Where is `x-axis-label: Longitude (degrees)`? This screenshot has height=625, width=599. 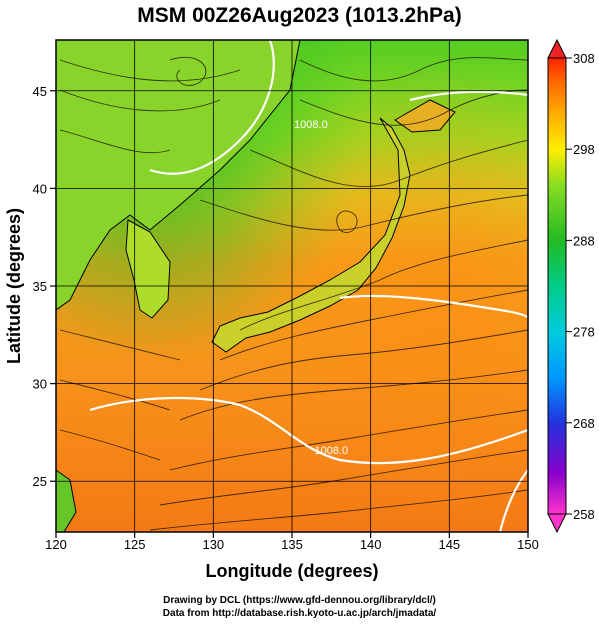 x-axis-label: Longitude (degrees) is located at coordinates (291, 571).